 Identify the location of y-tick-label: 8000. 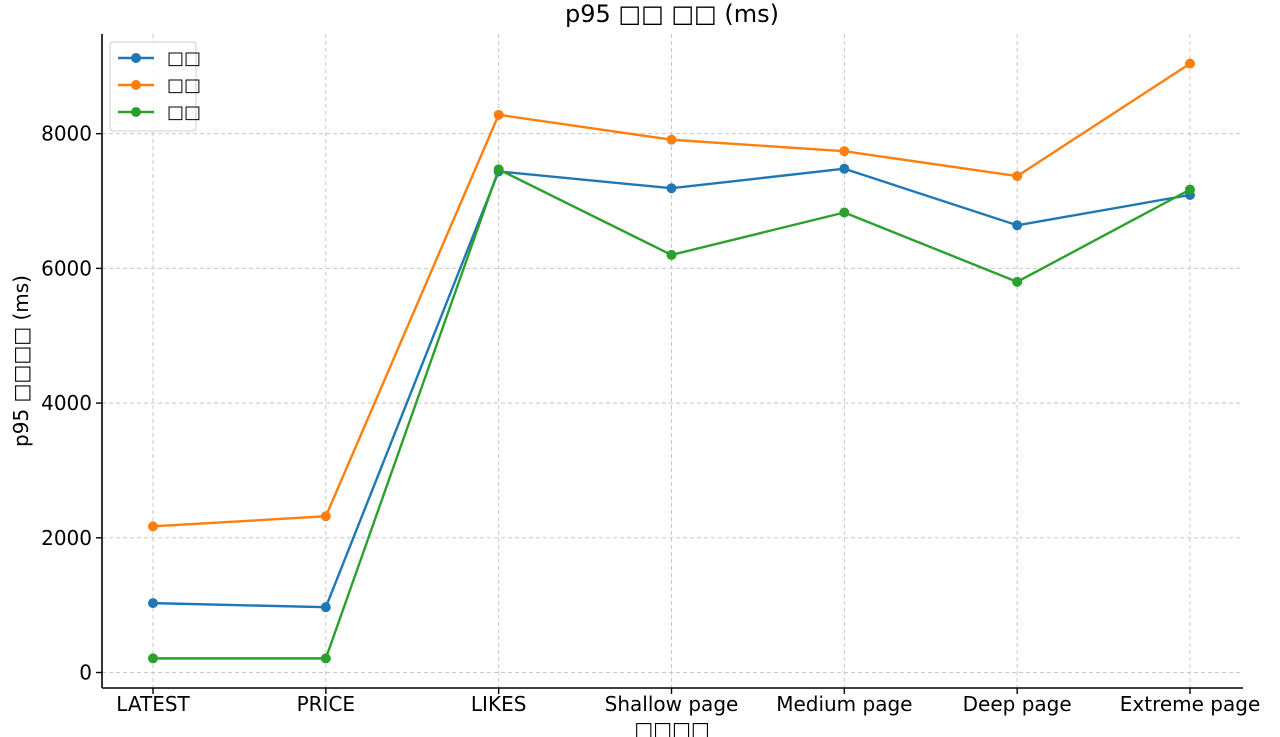
(66, 134).